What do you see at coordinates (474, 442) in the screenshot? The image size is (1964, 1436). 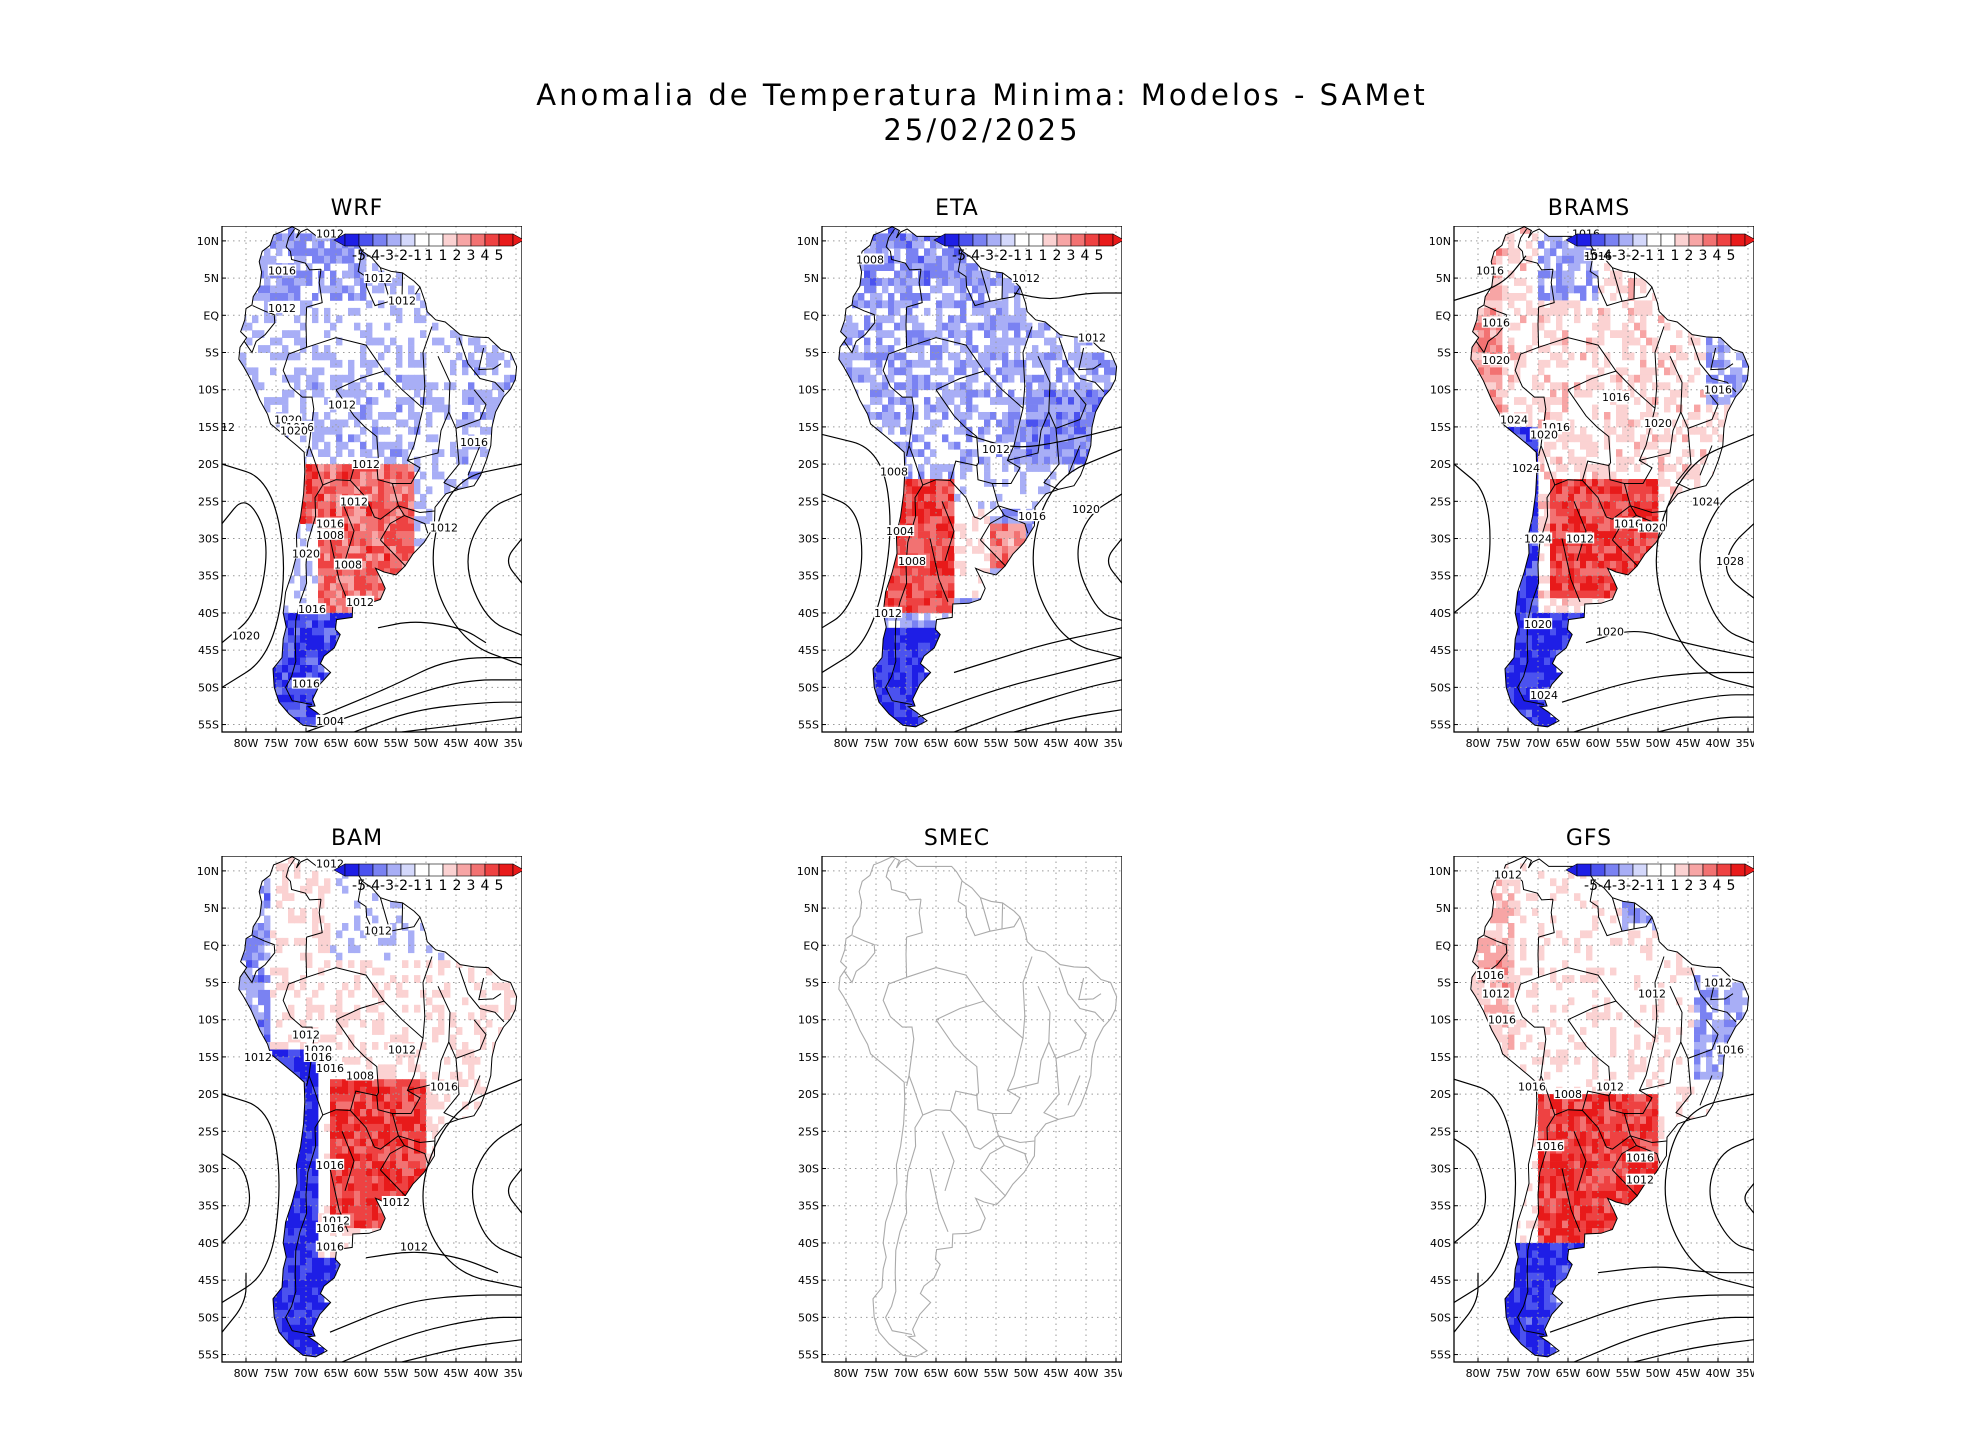 I see `contour-label: 1016` at bounding box center [474, 442].